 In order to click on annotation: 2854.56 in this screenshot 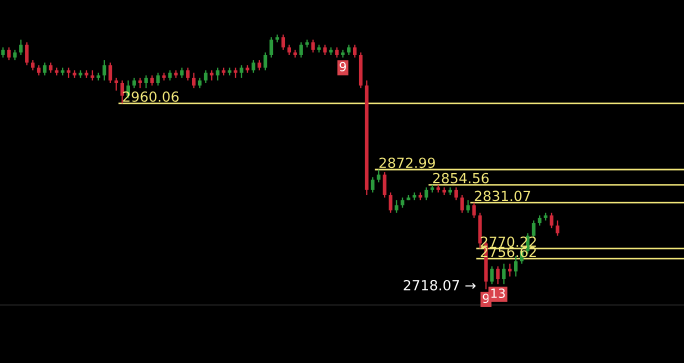, I will do `click(461, 178)`.